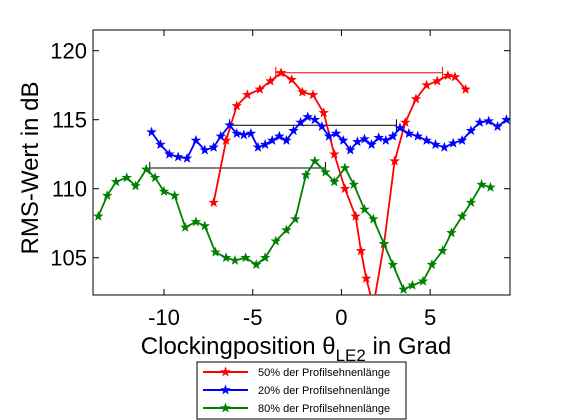  Describe the element at coordinates (30, 168) in the screenshot. I see `y-axis-label: RMS-Wert in dB` at that location.